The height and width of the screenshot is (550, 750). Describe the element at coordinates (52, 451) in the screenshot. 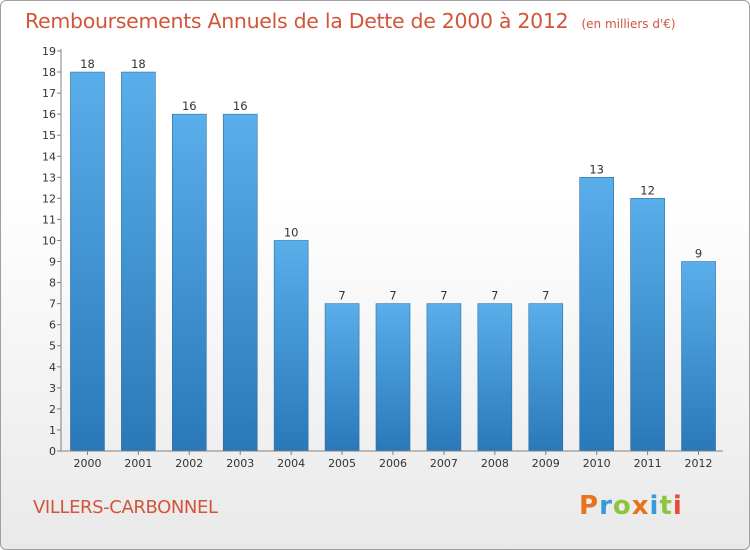

I see `y-tick-label: 0` at that location.